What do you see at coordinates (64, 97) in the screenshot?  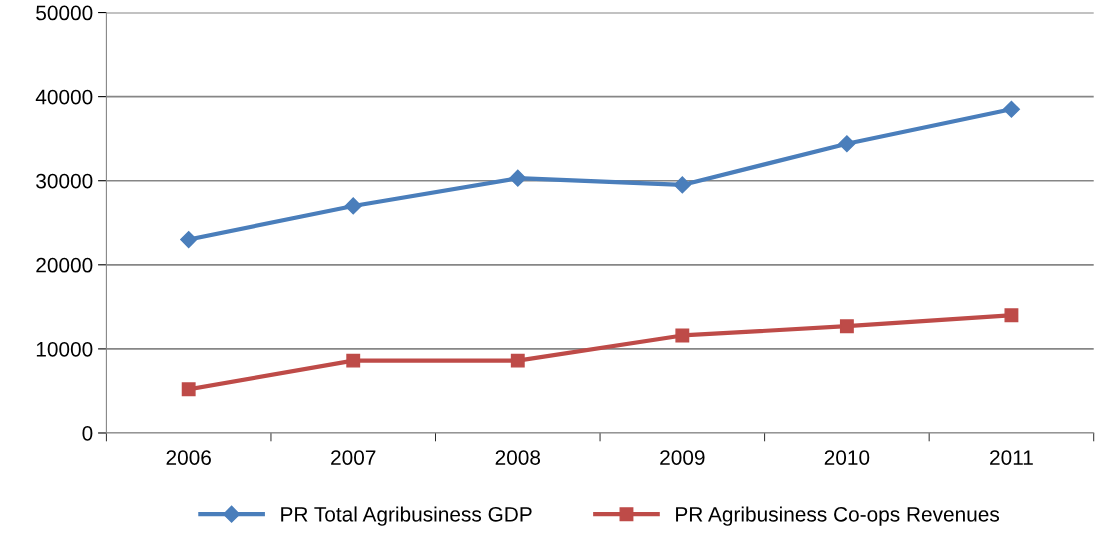 I see `y-tick-label: 40000` at bounding box center [64, 97].